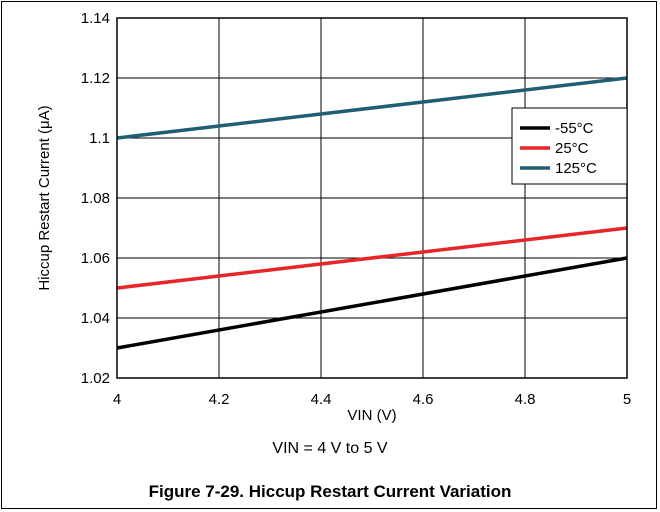 The image size is (660, 512). Describe the element at coordinates (574, 128) in the screenshot. I see `legend-label: -55°C` at that location.